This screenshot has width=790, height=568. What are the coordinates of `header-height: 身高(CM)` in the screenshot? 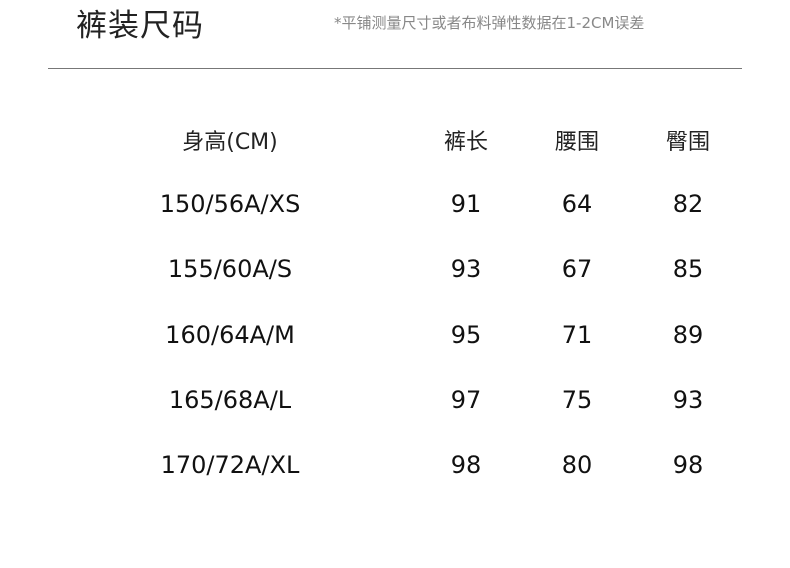 It's located at (230, 142).